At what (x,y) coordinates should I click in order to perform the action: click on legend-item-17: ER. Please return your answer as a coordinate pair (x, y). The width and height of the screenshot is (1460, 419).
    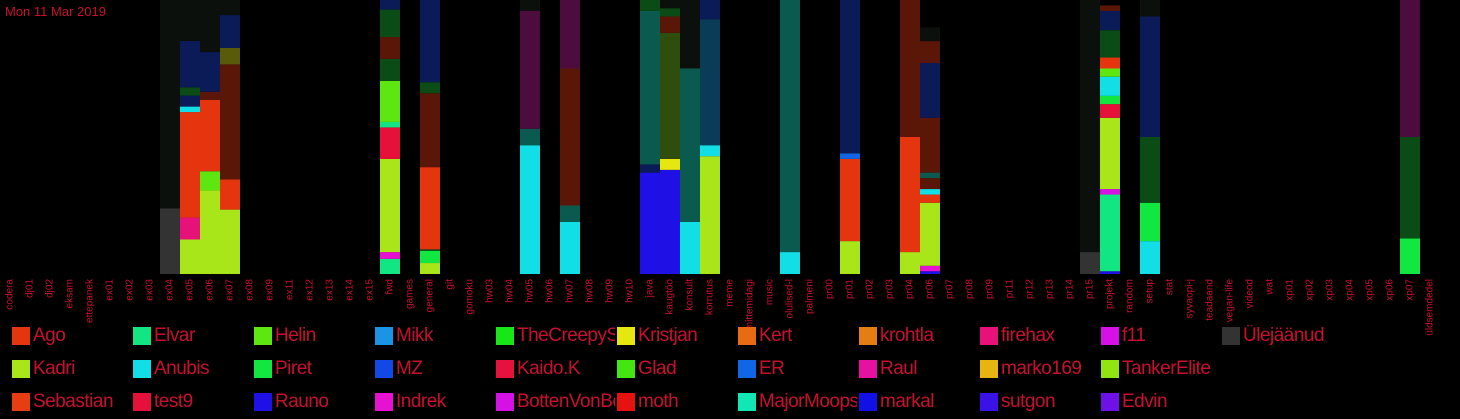
    Looking at the image, I should click on (761, 369).